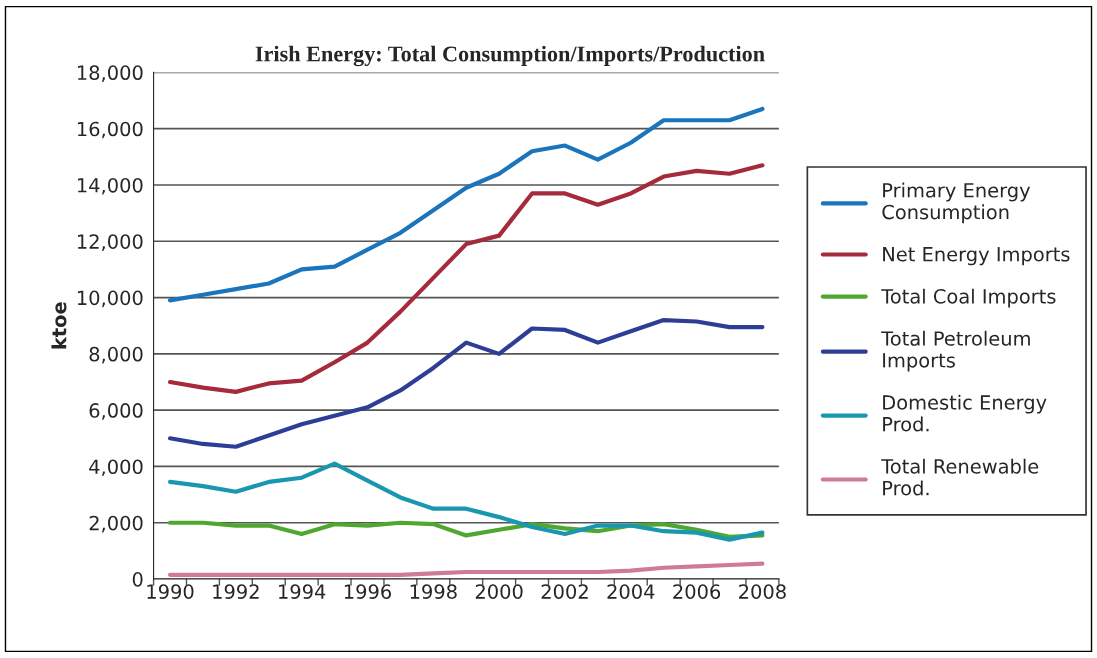 This screenshot has width=1097, height=658. Describe the element at coordinates (59, 325) in the screenshot. I see `y-axis-title: ktoe` at that location.